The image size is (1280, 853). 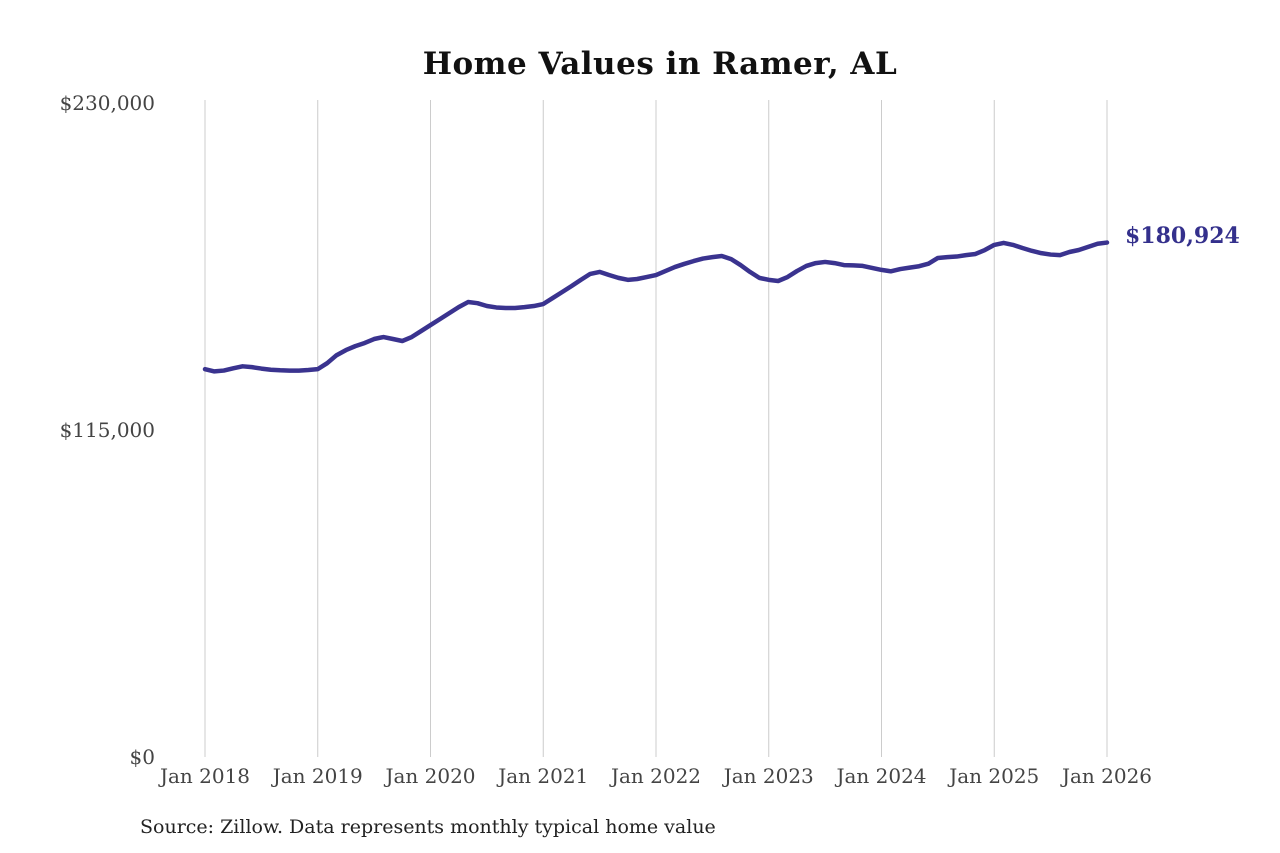 I want to click on x-tick-label: Jan 2022, so click(x=655, y=776).